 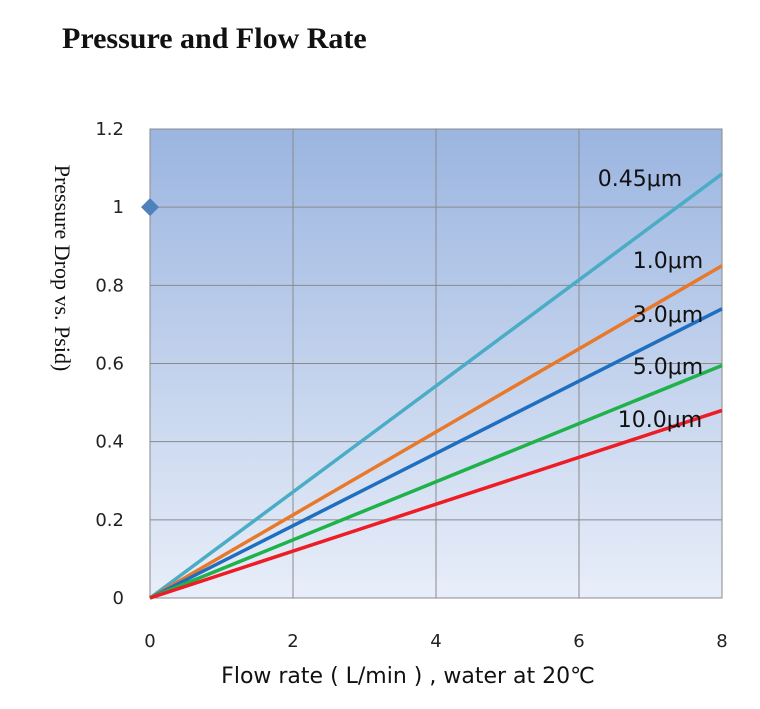 I want to click on y-tick-label: 0.8, so click(x=109, y=285).